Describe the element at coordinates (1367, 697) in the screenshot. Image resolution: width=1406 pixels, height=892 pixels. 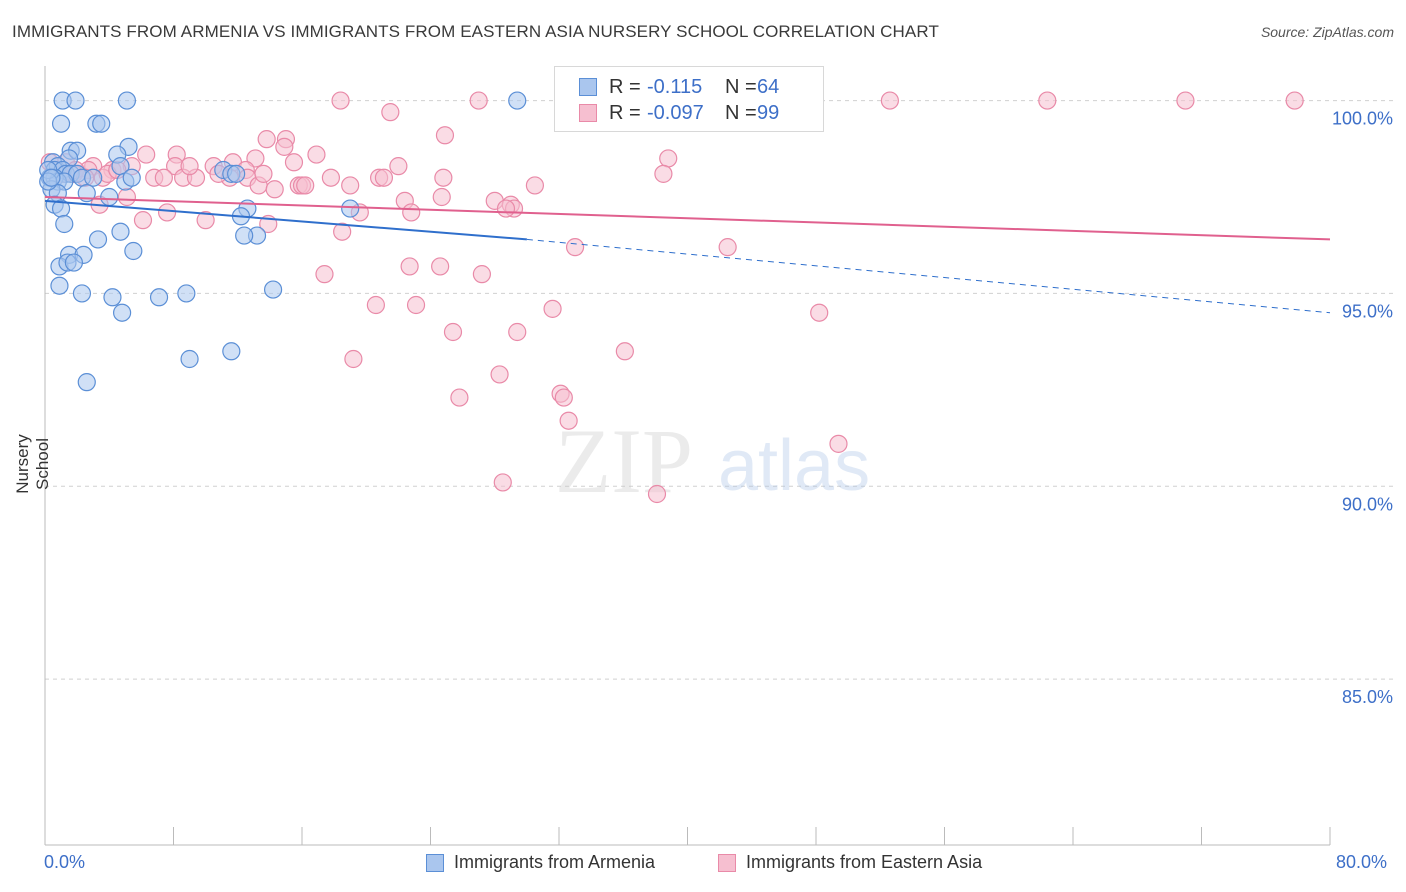
I see `y-tick-label: 85.0%` at that location.